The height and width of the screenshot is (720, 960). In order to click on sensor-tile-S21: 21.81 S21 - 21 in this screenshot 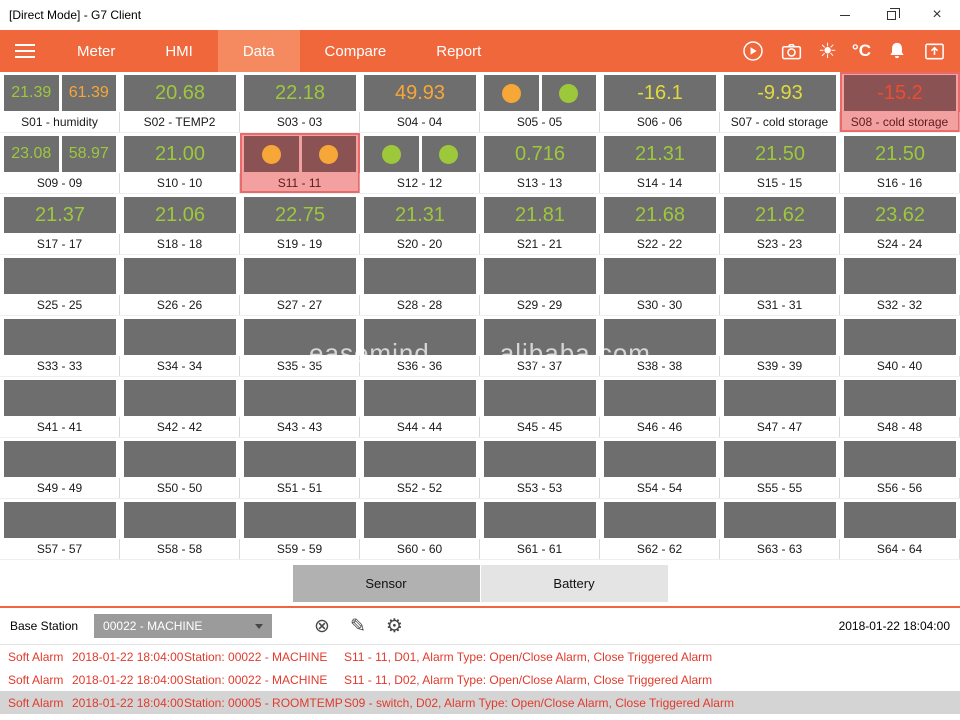, I will do `click(540, 224)`.